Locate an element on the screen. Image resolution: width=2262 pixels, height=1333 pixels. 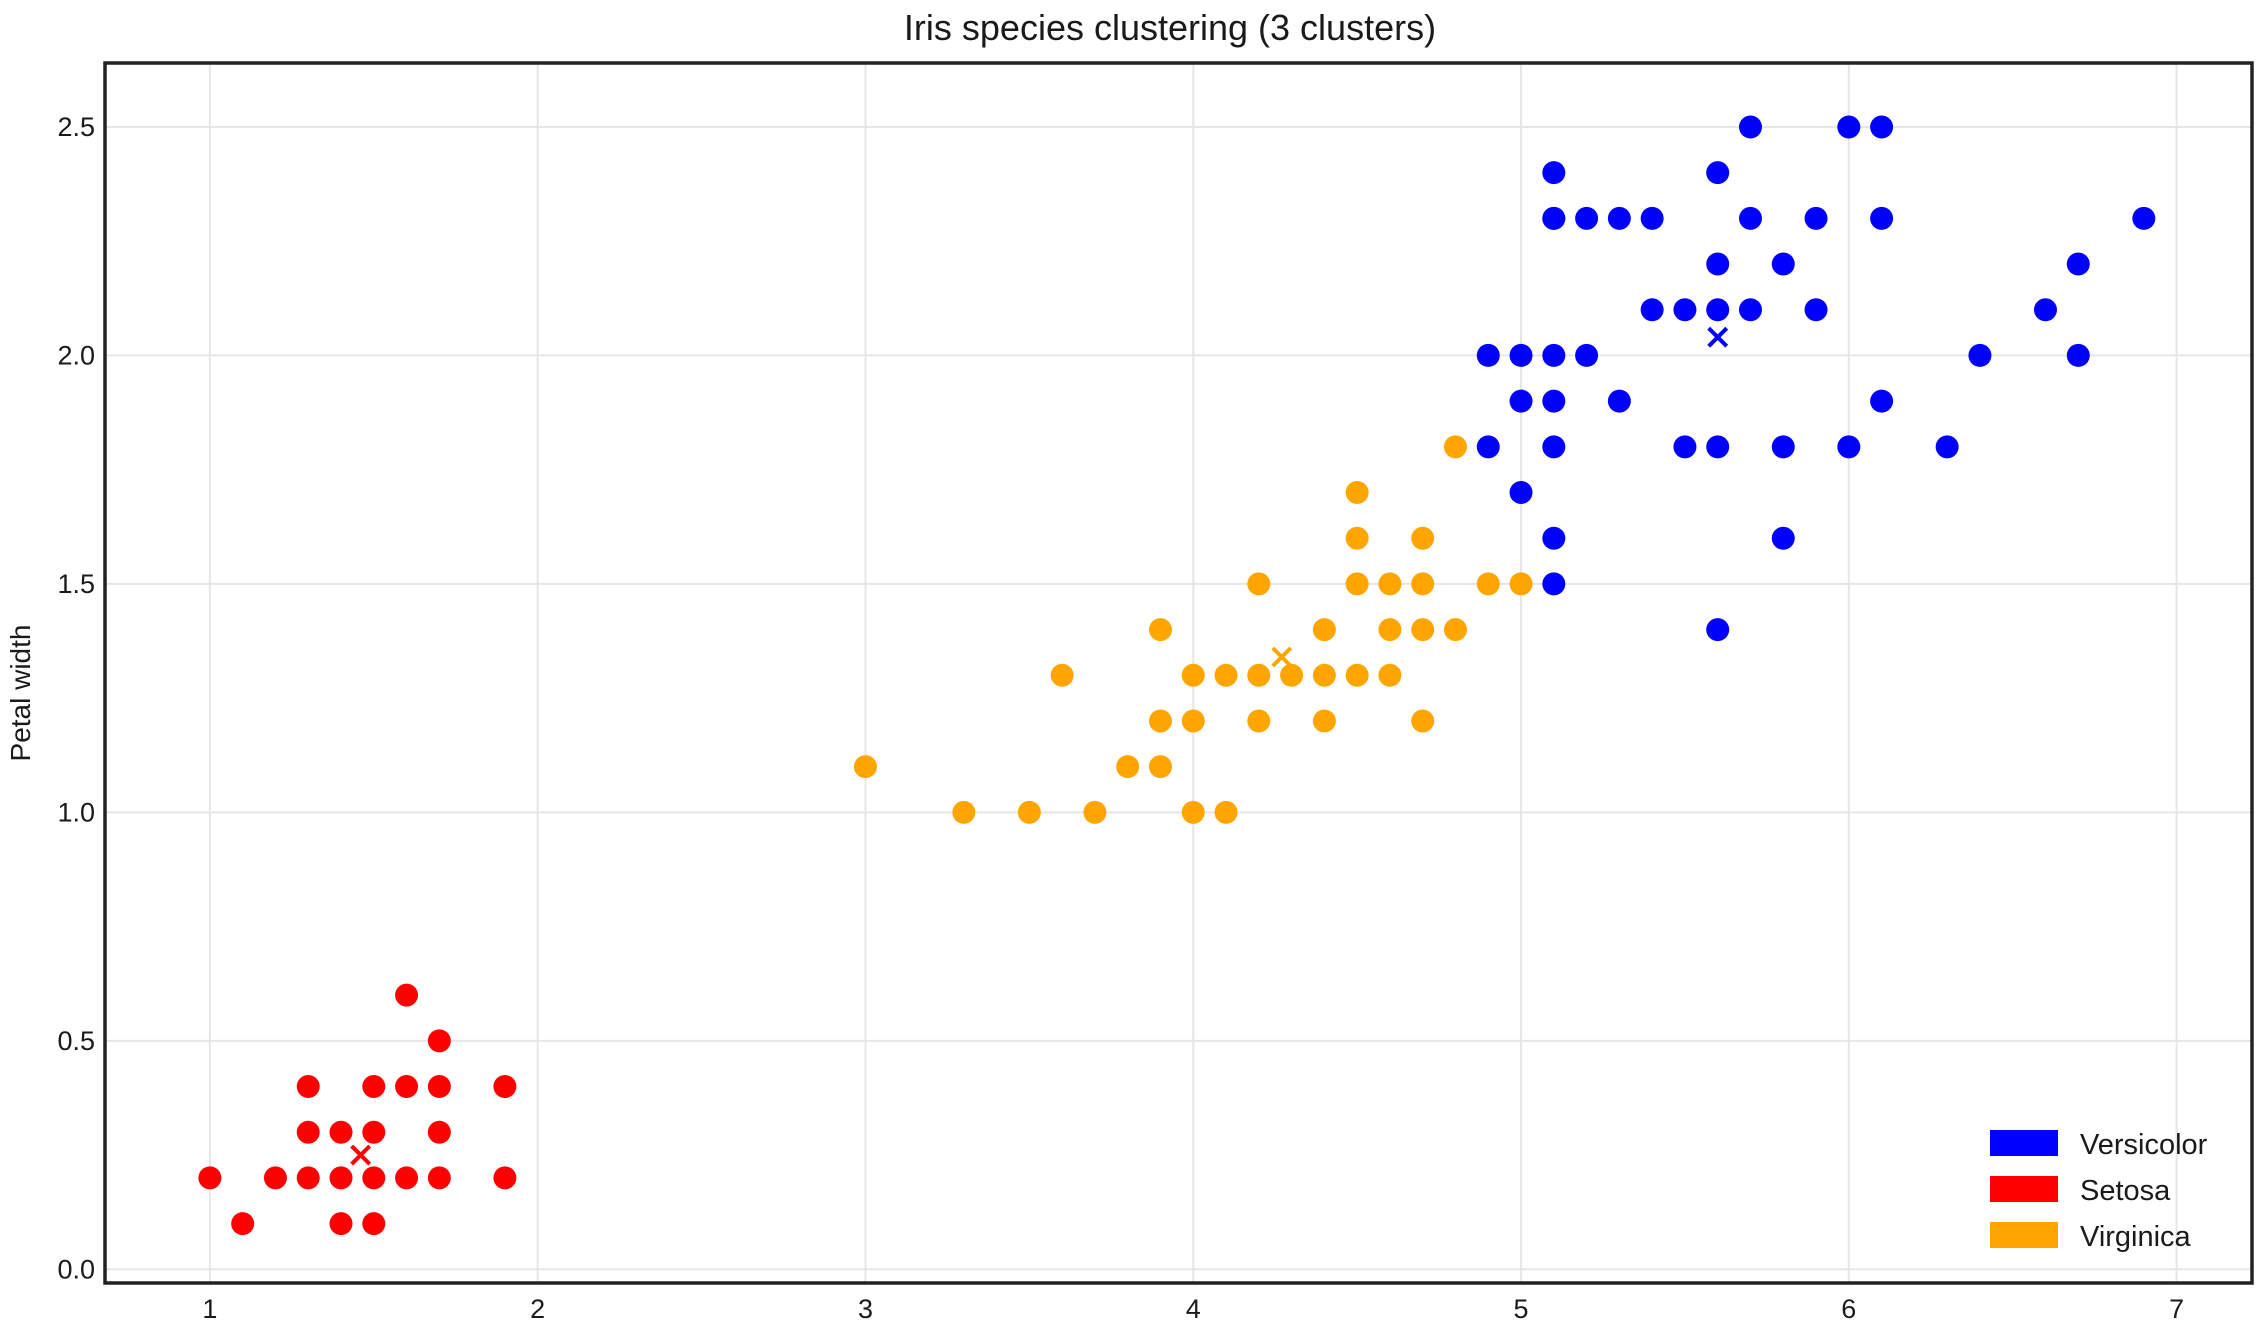
centroid-marker-versicolor is located at coordinates (1718, 337).